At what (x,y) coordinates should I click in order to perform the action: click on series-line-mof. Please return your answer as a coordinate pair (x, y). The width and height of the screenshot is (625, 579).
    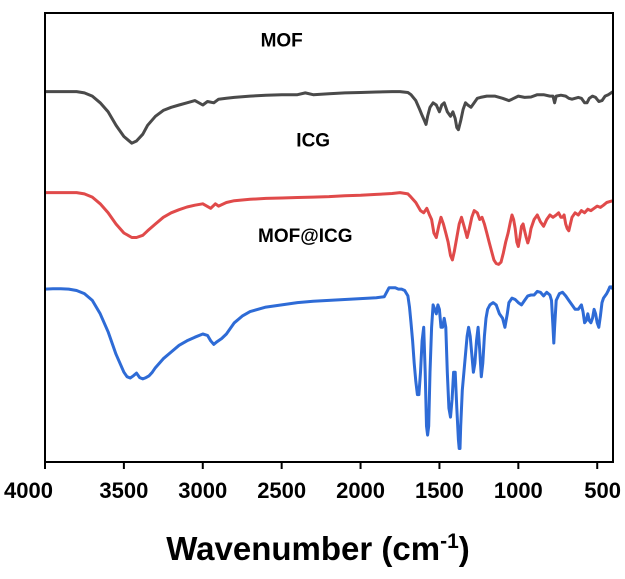
    Looking at the image, I should click on (329, 117).